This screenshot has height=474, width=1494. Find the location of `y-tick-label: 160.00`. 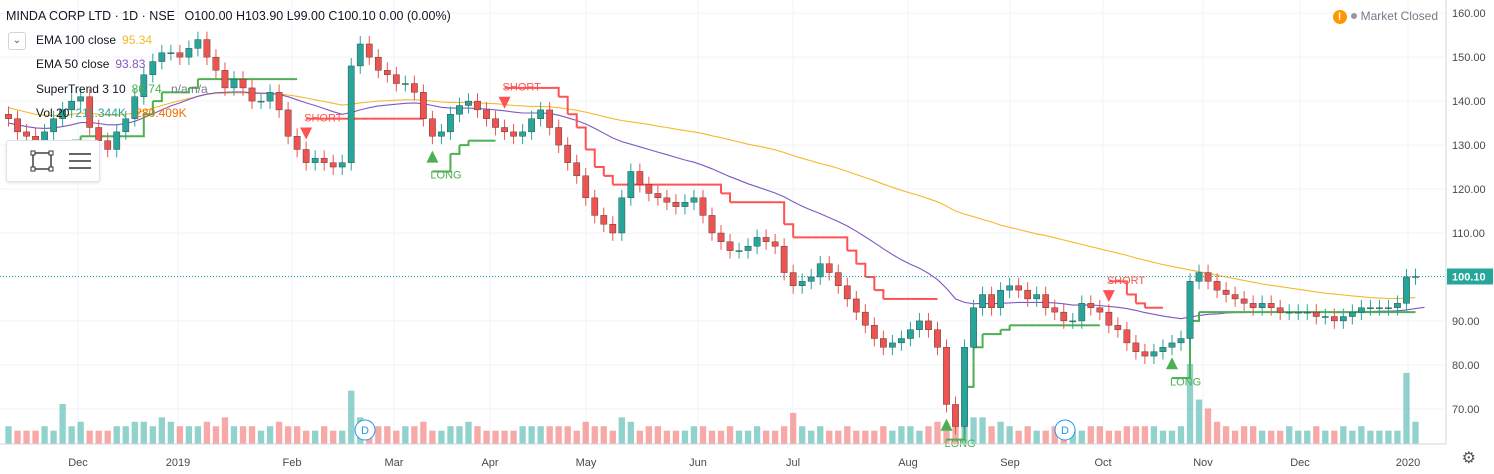

y-tick-label: 160.00 is located at coordinates (1469, 14).